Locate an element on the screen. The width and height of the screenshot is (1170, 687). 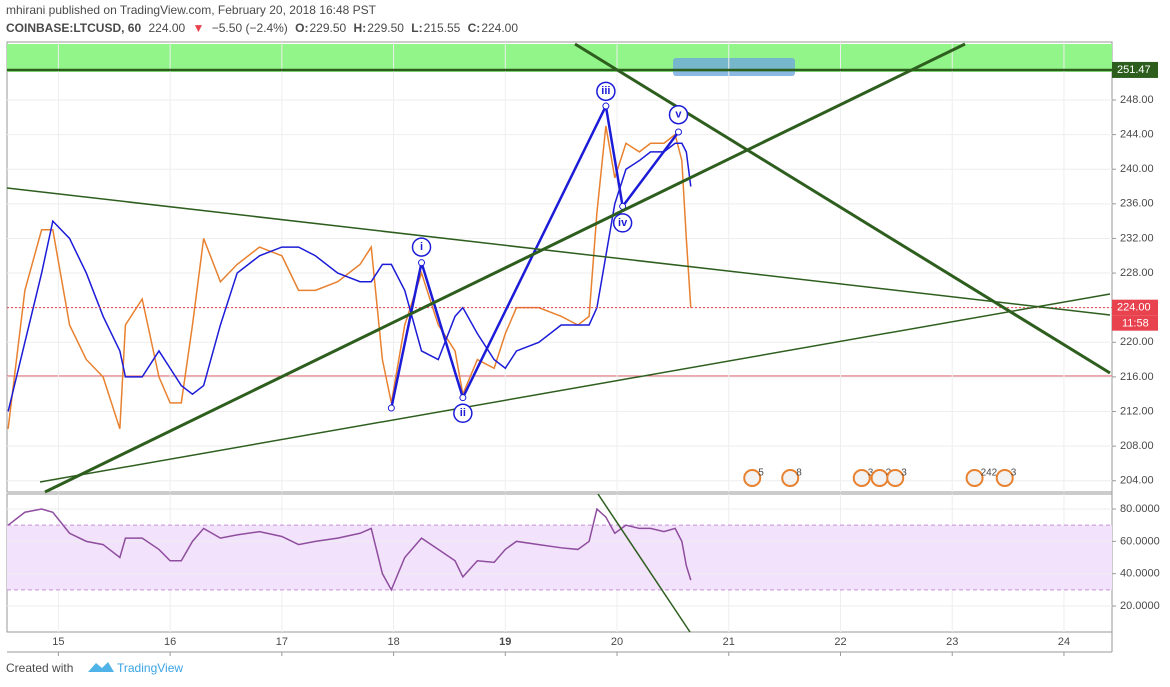
c-label: C: is located at coordinates (474, 28).